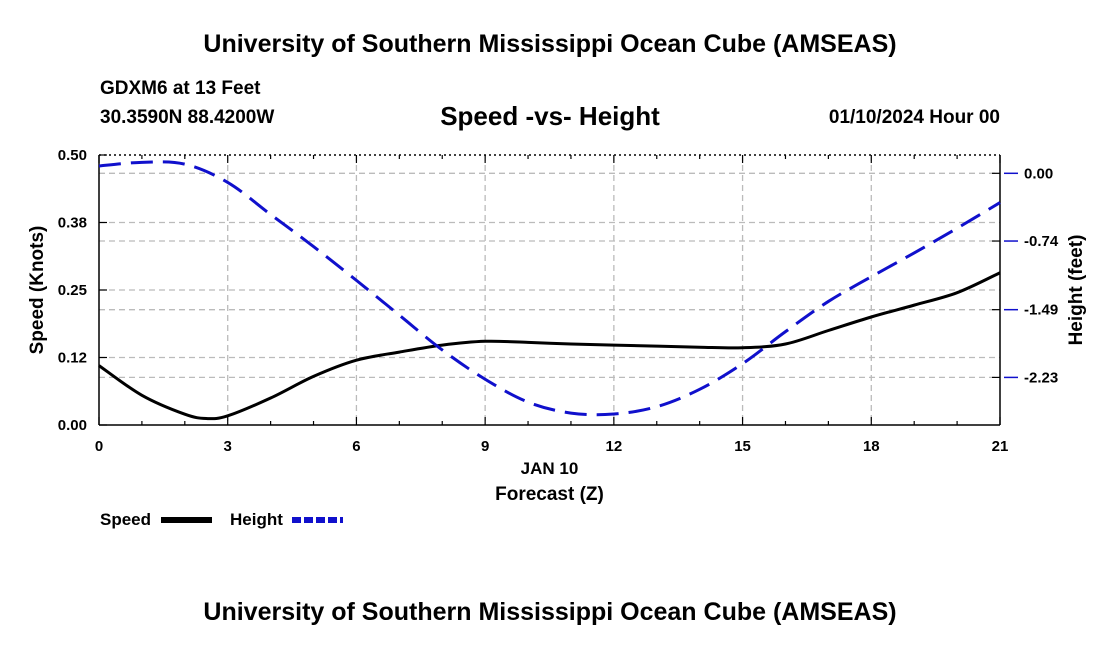  What do you see at coordinates (549, 494) in the screenshot?
I see `x-axis-title: Forecast (Z)` at bounding box center [549, 494].